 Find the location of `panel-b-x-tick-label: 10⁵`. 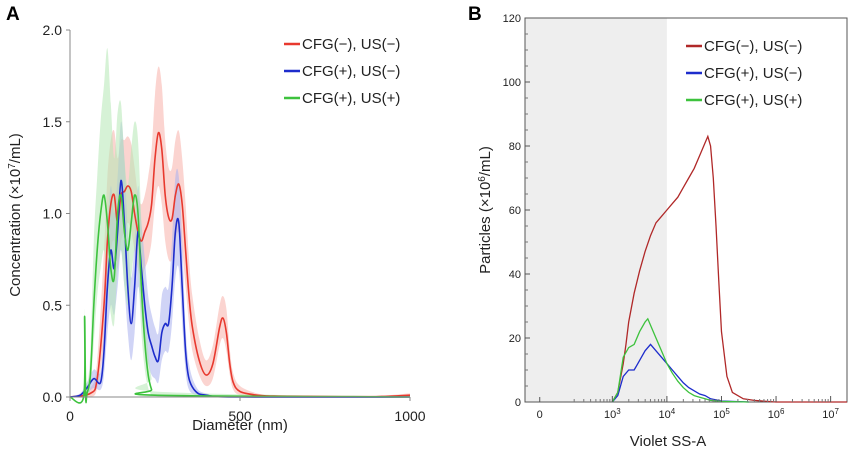

panel-b-x-tick-label: 10⁵ is located at coordinates (721, 414).